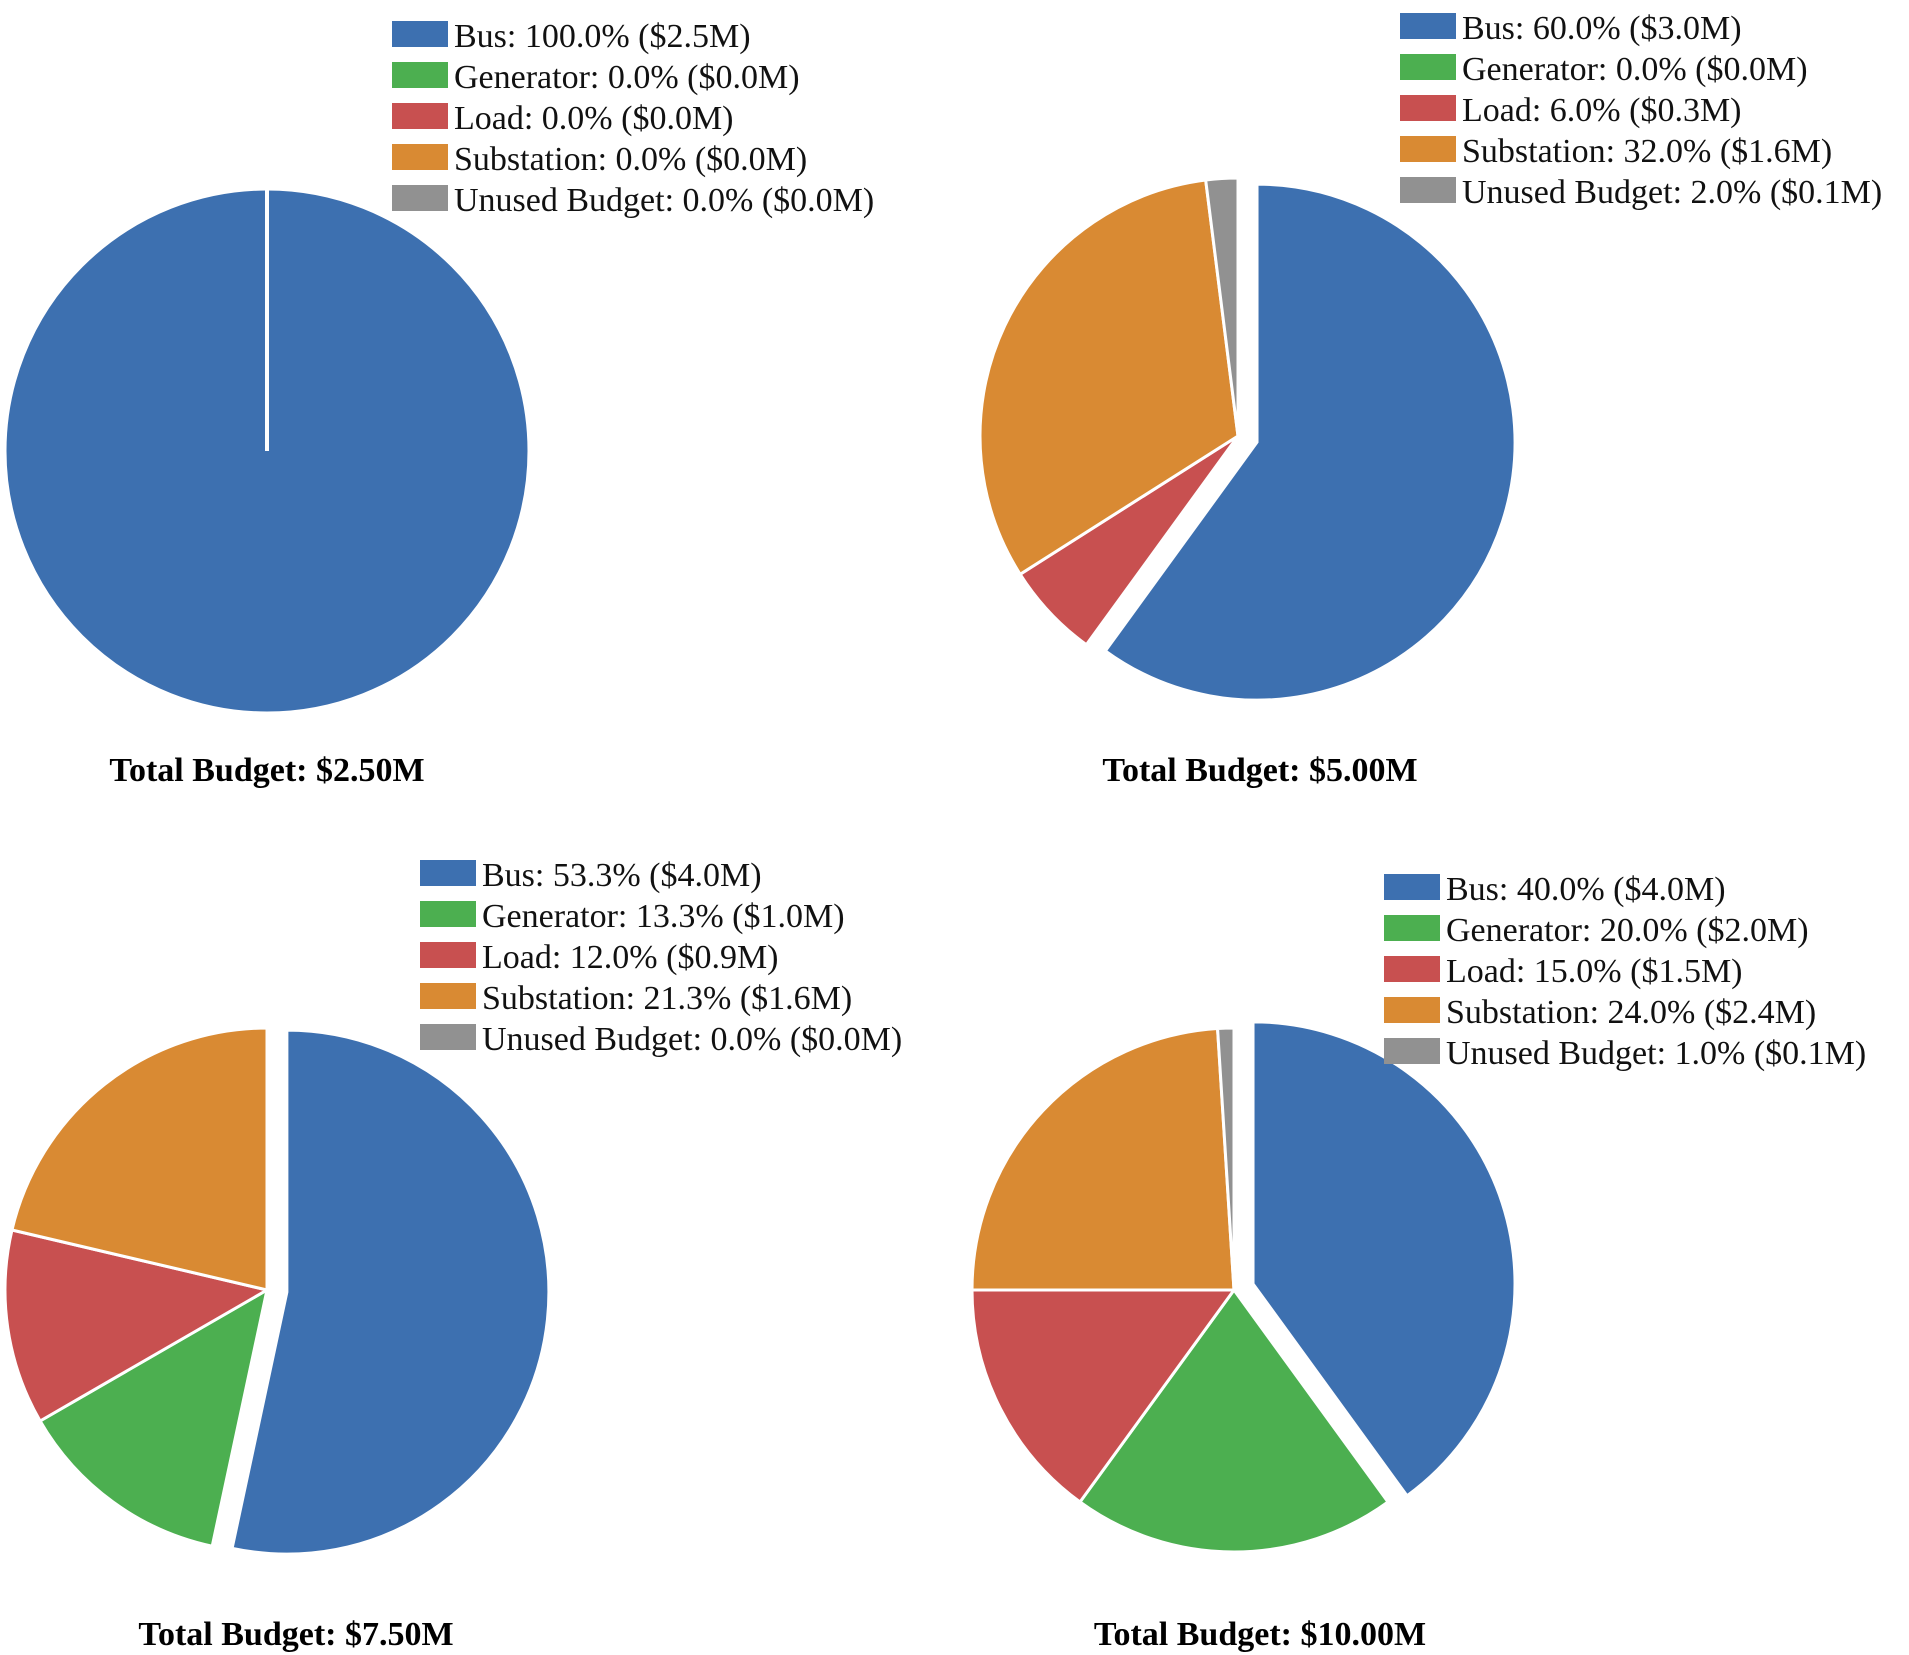 Image resolution: width=1909 pixels, height=1655 pixels. Describe the element at coordinates (266, 770) in the screenshot. I see `total-budget-label: Total Budget: $2.50M` at that location.